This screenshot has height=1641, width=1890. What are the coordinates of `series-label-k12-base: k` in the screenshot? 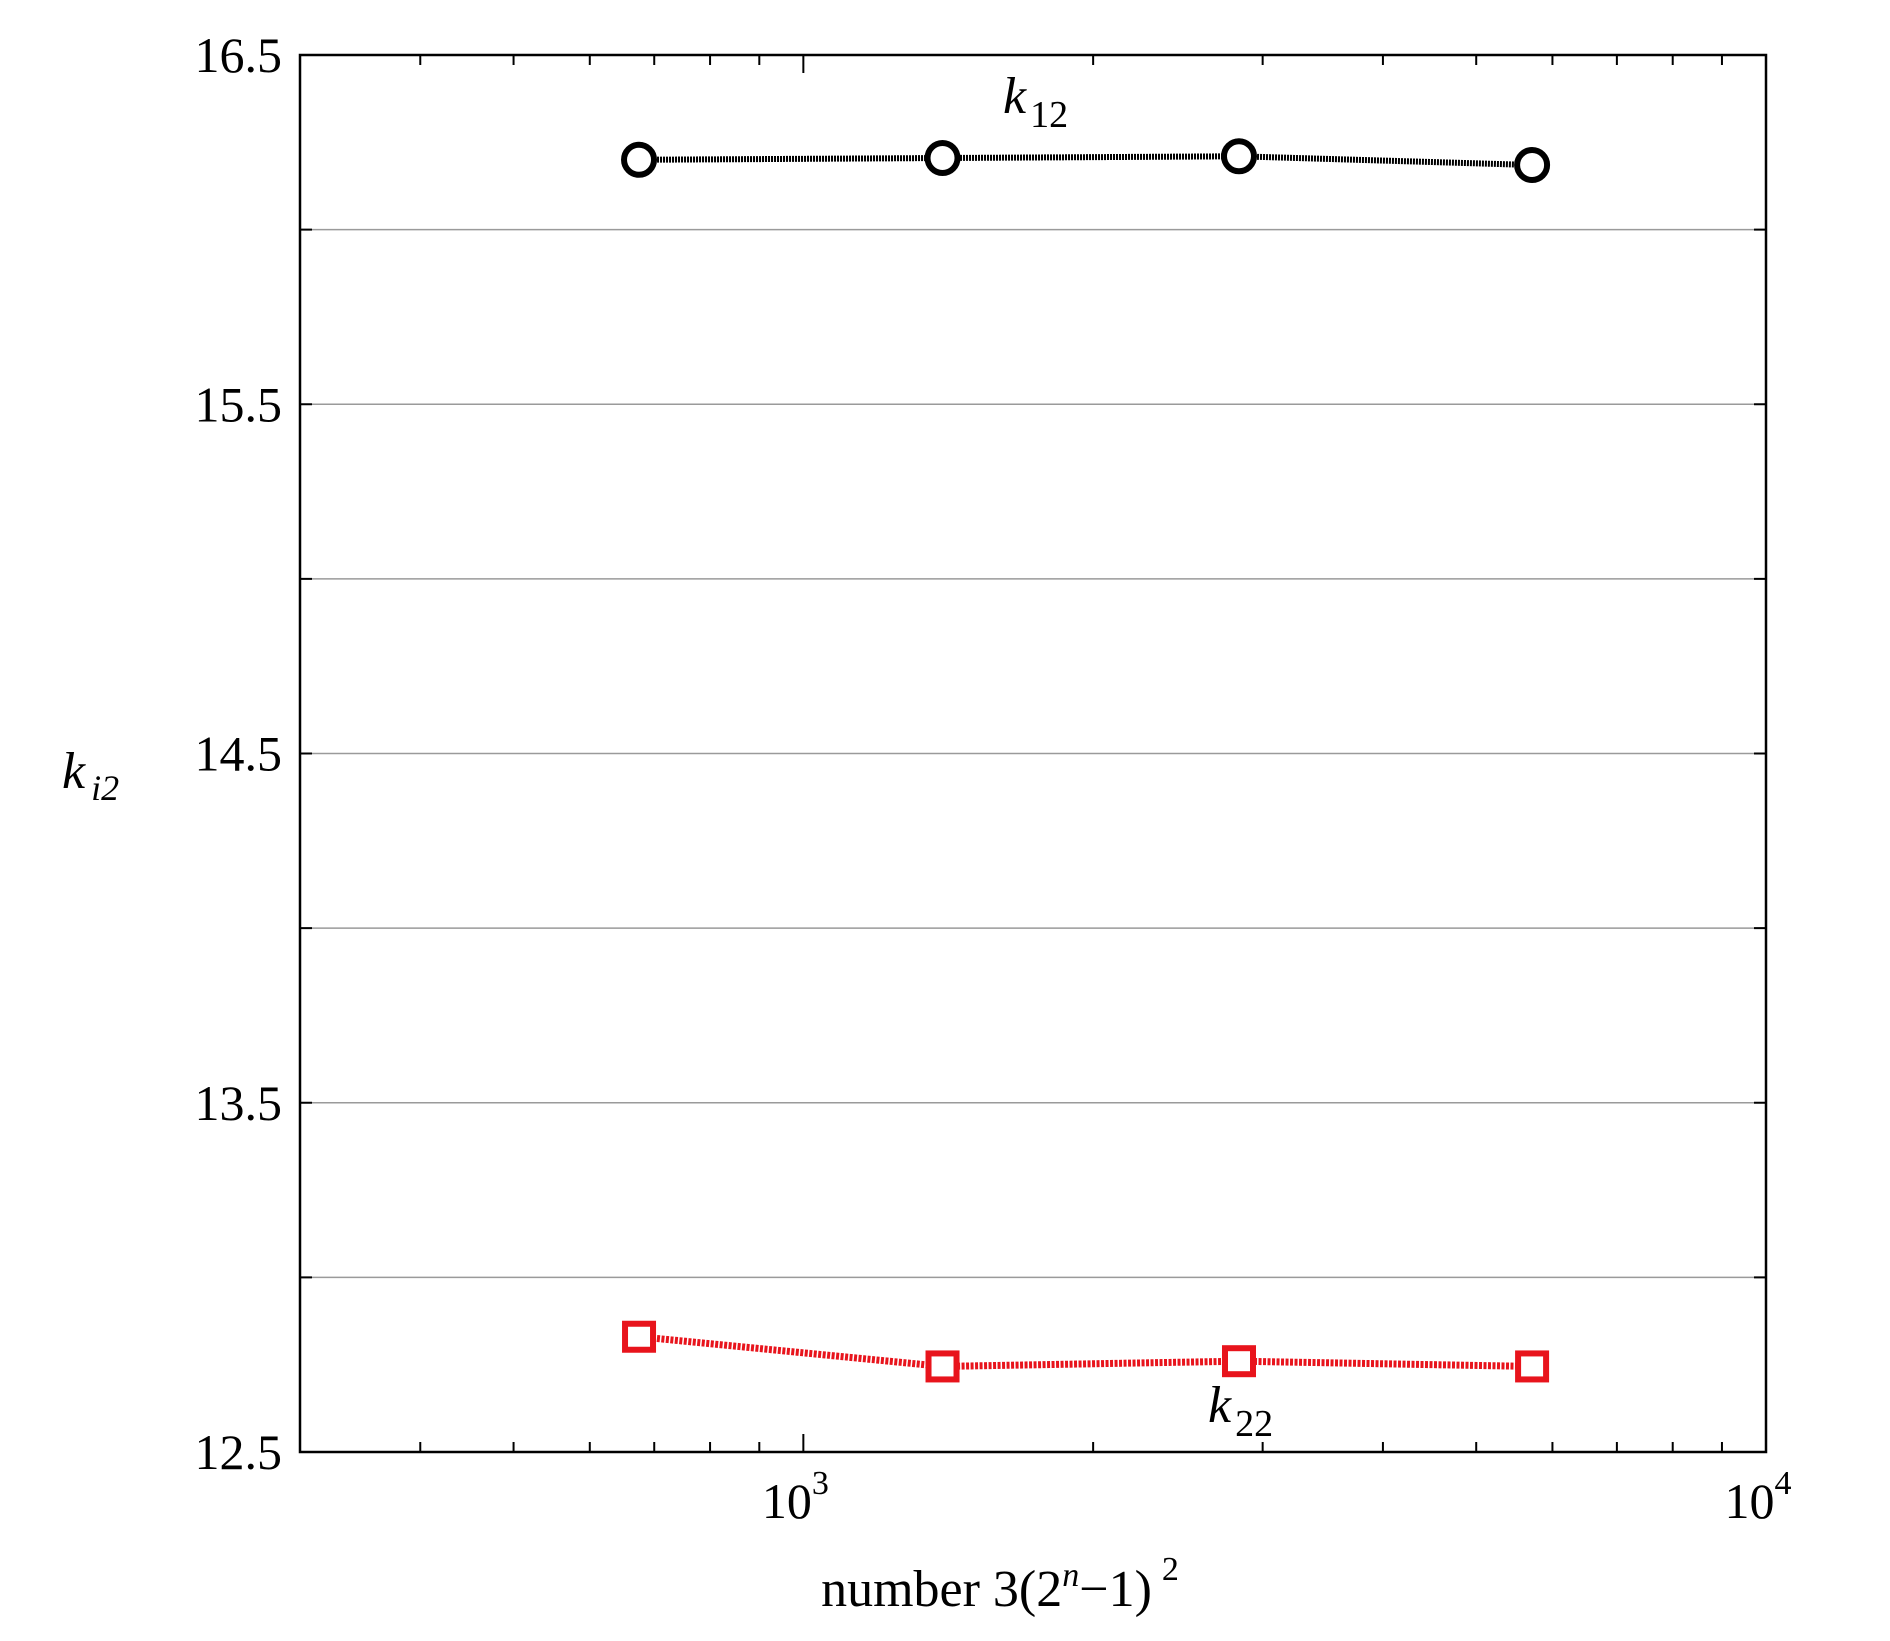 It's located at (1015, 96).